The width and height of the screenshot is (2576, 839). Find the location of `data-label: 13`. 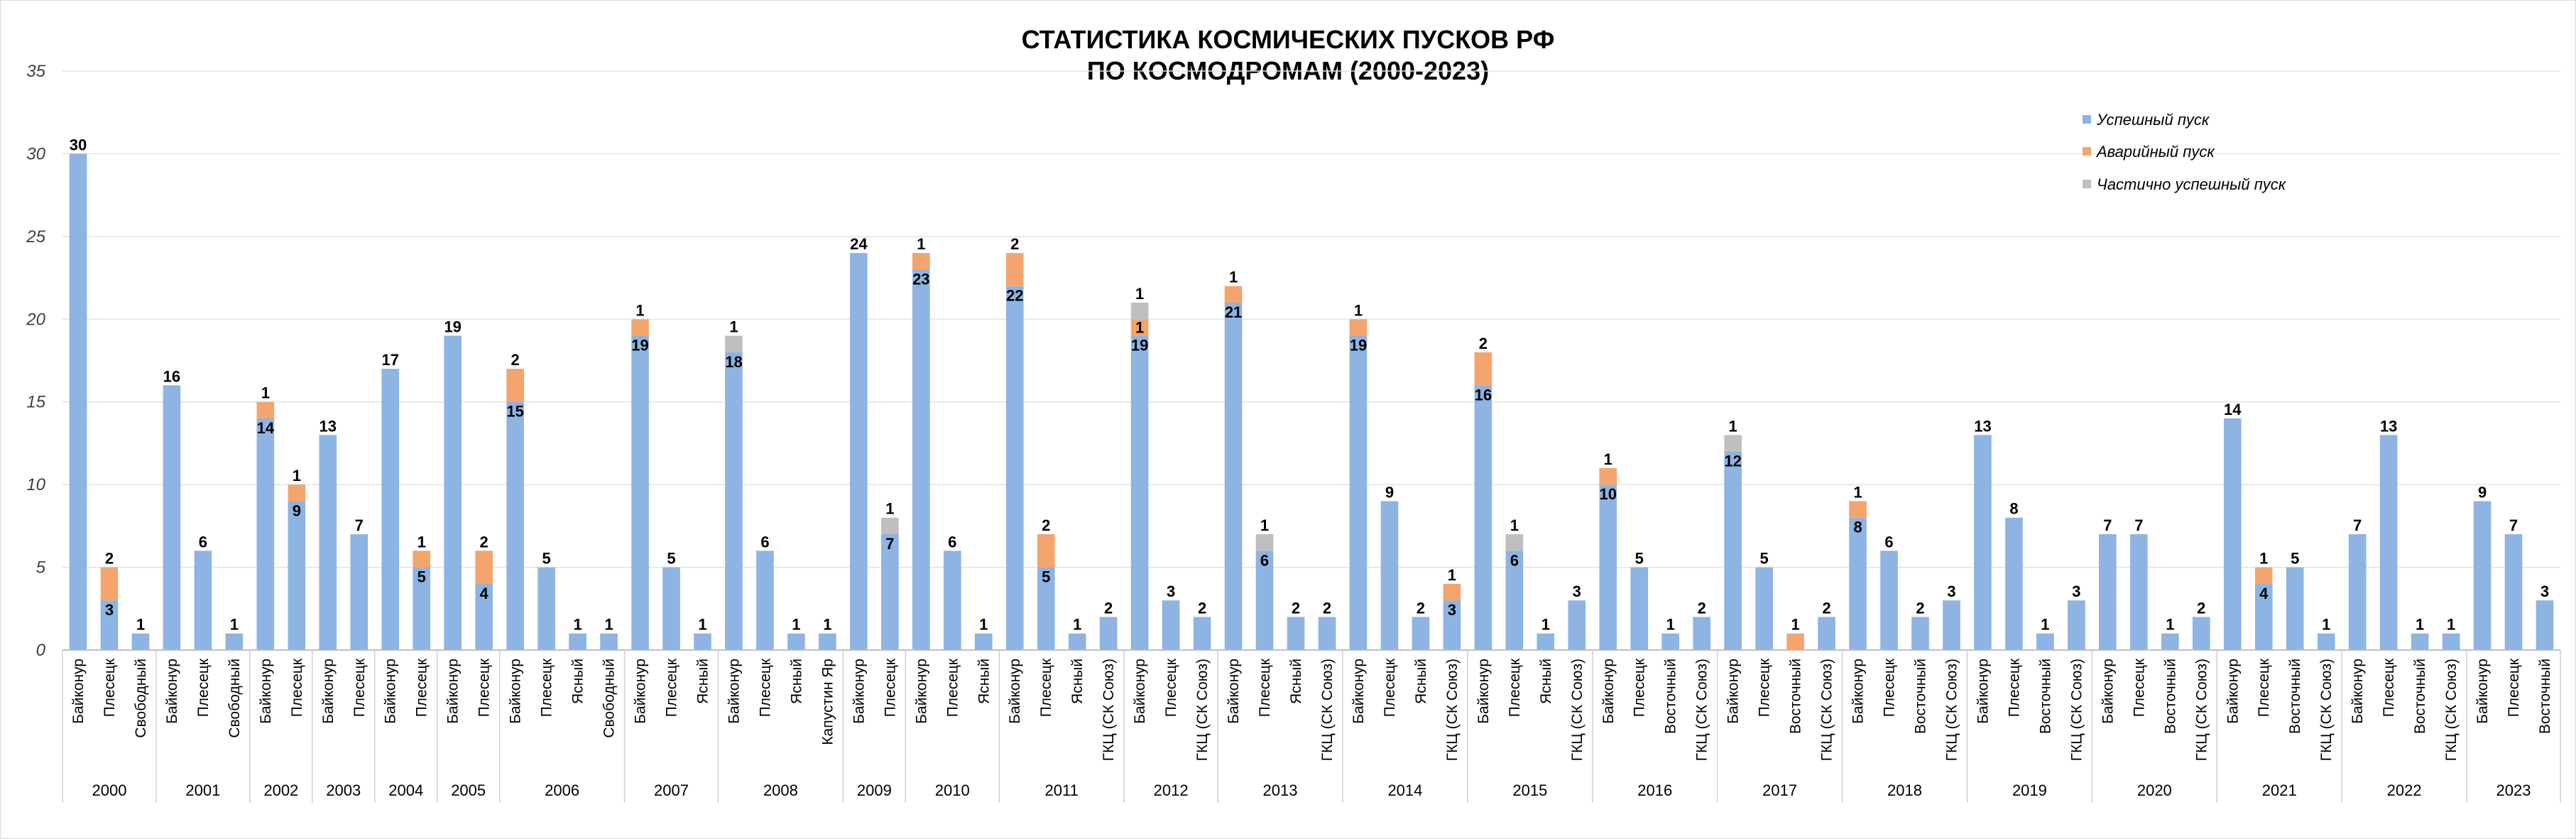

data-label: 13 is located at coordinates (1982, 426).